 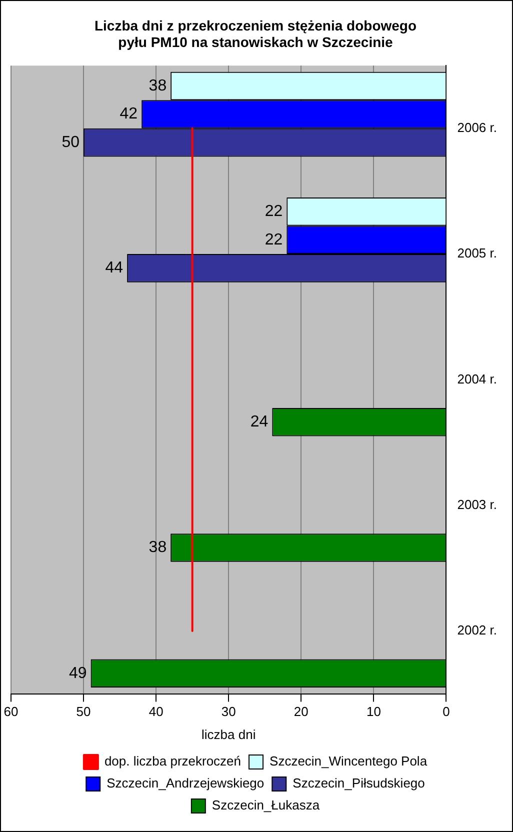 What do you see at coordinates (349, 761) in the screenshot?
I see `legend-label: Szczecin_Wincentego Pola` at bounding box center [349, 761].